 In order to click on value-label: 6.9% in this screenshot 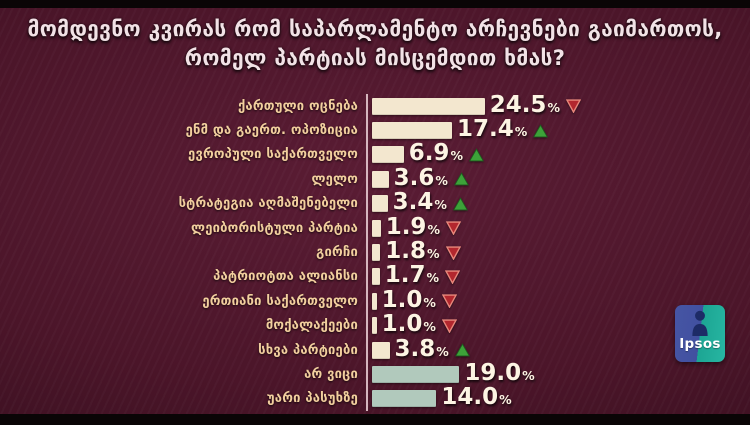, I will do `click(436, 154)`.